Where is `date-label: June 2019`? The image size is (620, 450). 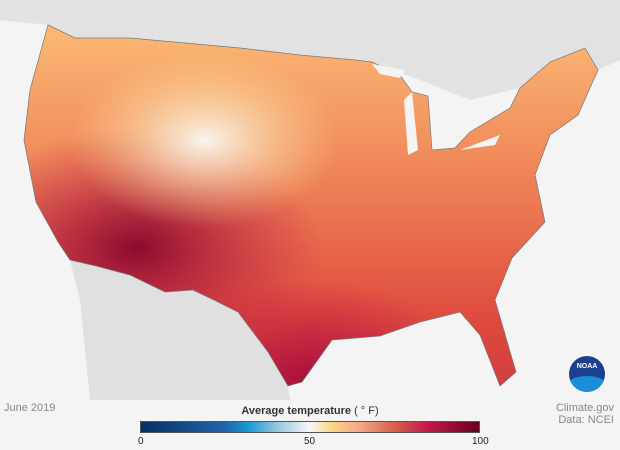
date-label: June 2019 is located at coordinates (30, 408).